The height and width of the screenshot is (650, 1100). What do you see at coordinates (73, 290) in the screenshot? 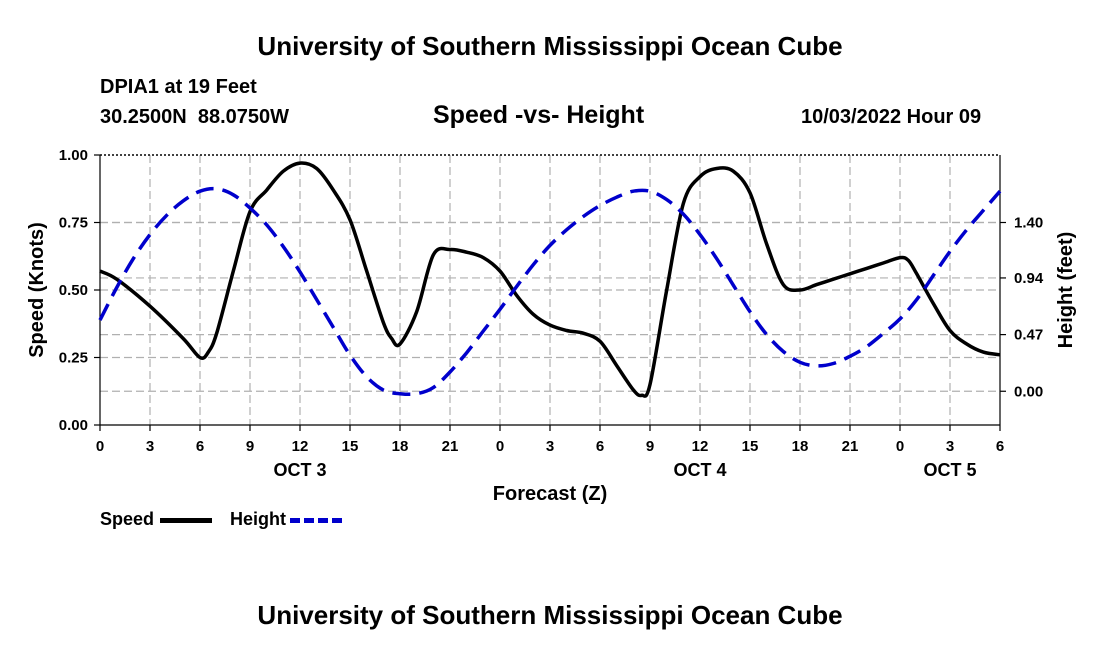
I see `left-tick-label: 0.50` at bounding box center [73, 290].